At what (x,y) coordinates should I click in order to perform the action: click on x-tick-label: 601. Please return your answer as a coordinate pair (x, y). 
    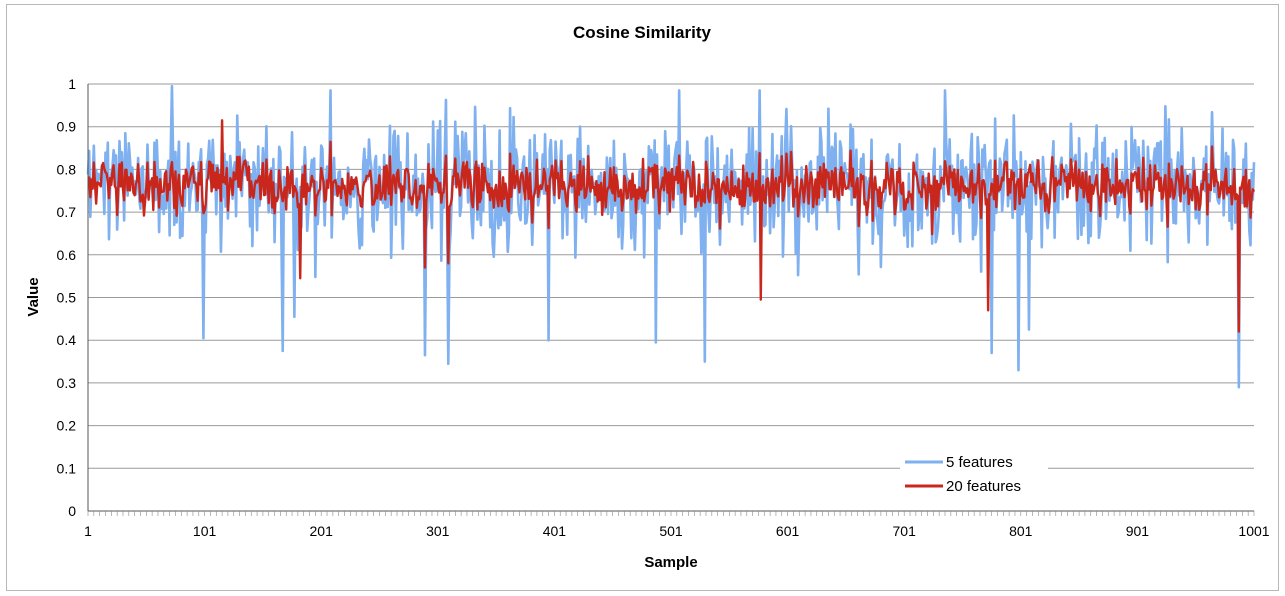
    Looking at the image, I should click on (788, 531).